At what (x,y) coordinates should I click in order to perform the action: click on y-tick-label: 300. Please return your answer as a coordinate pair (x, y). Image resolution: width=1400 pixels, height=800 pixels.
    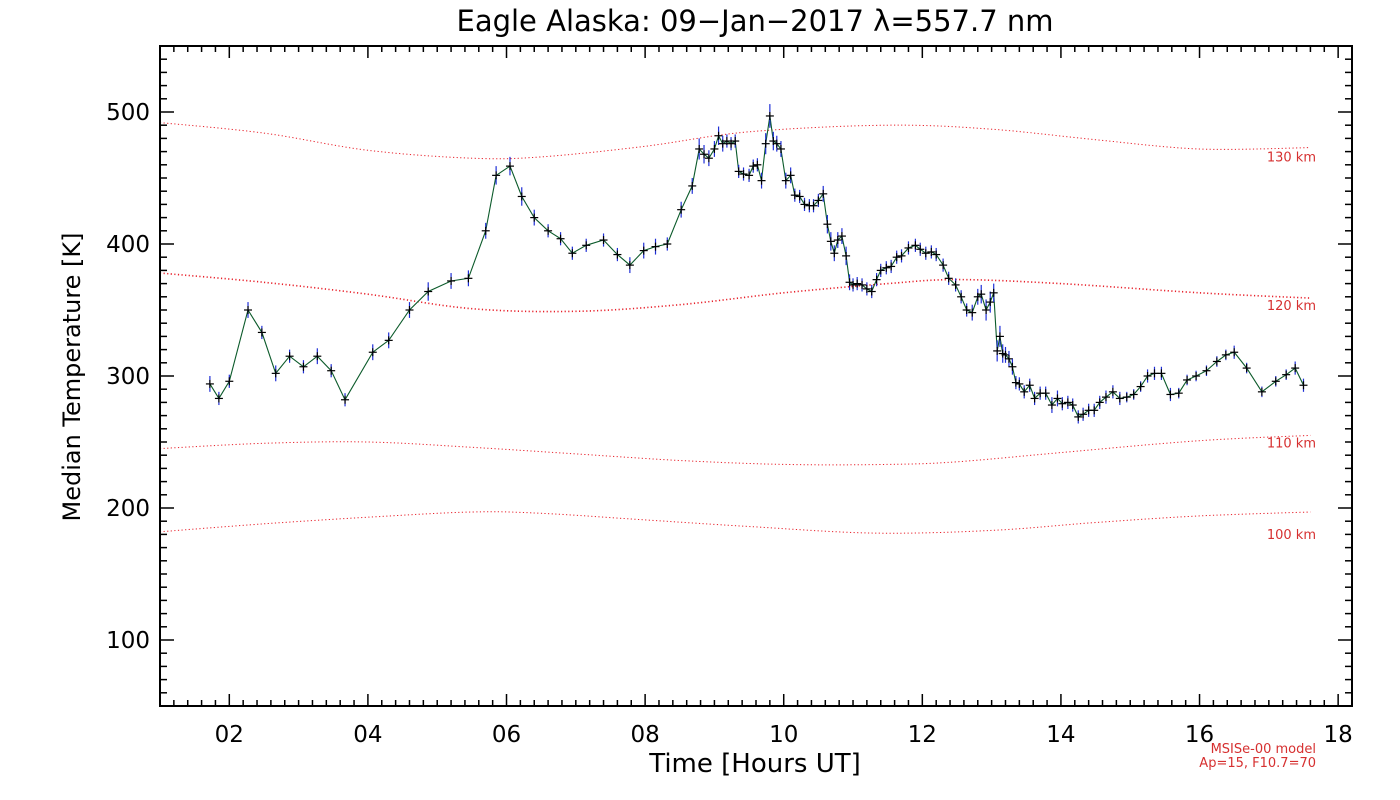
    Looking at the image, I should click on (128, 377).